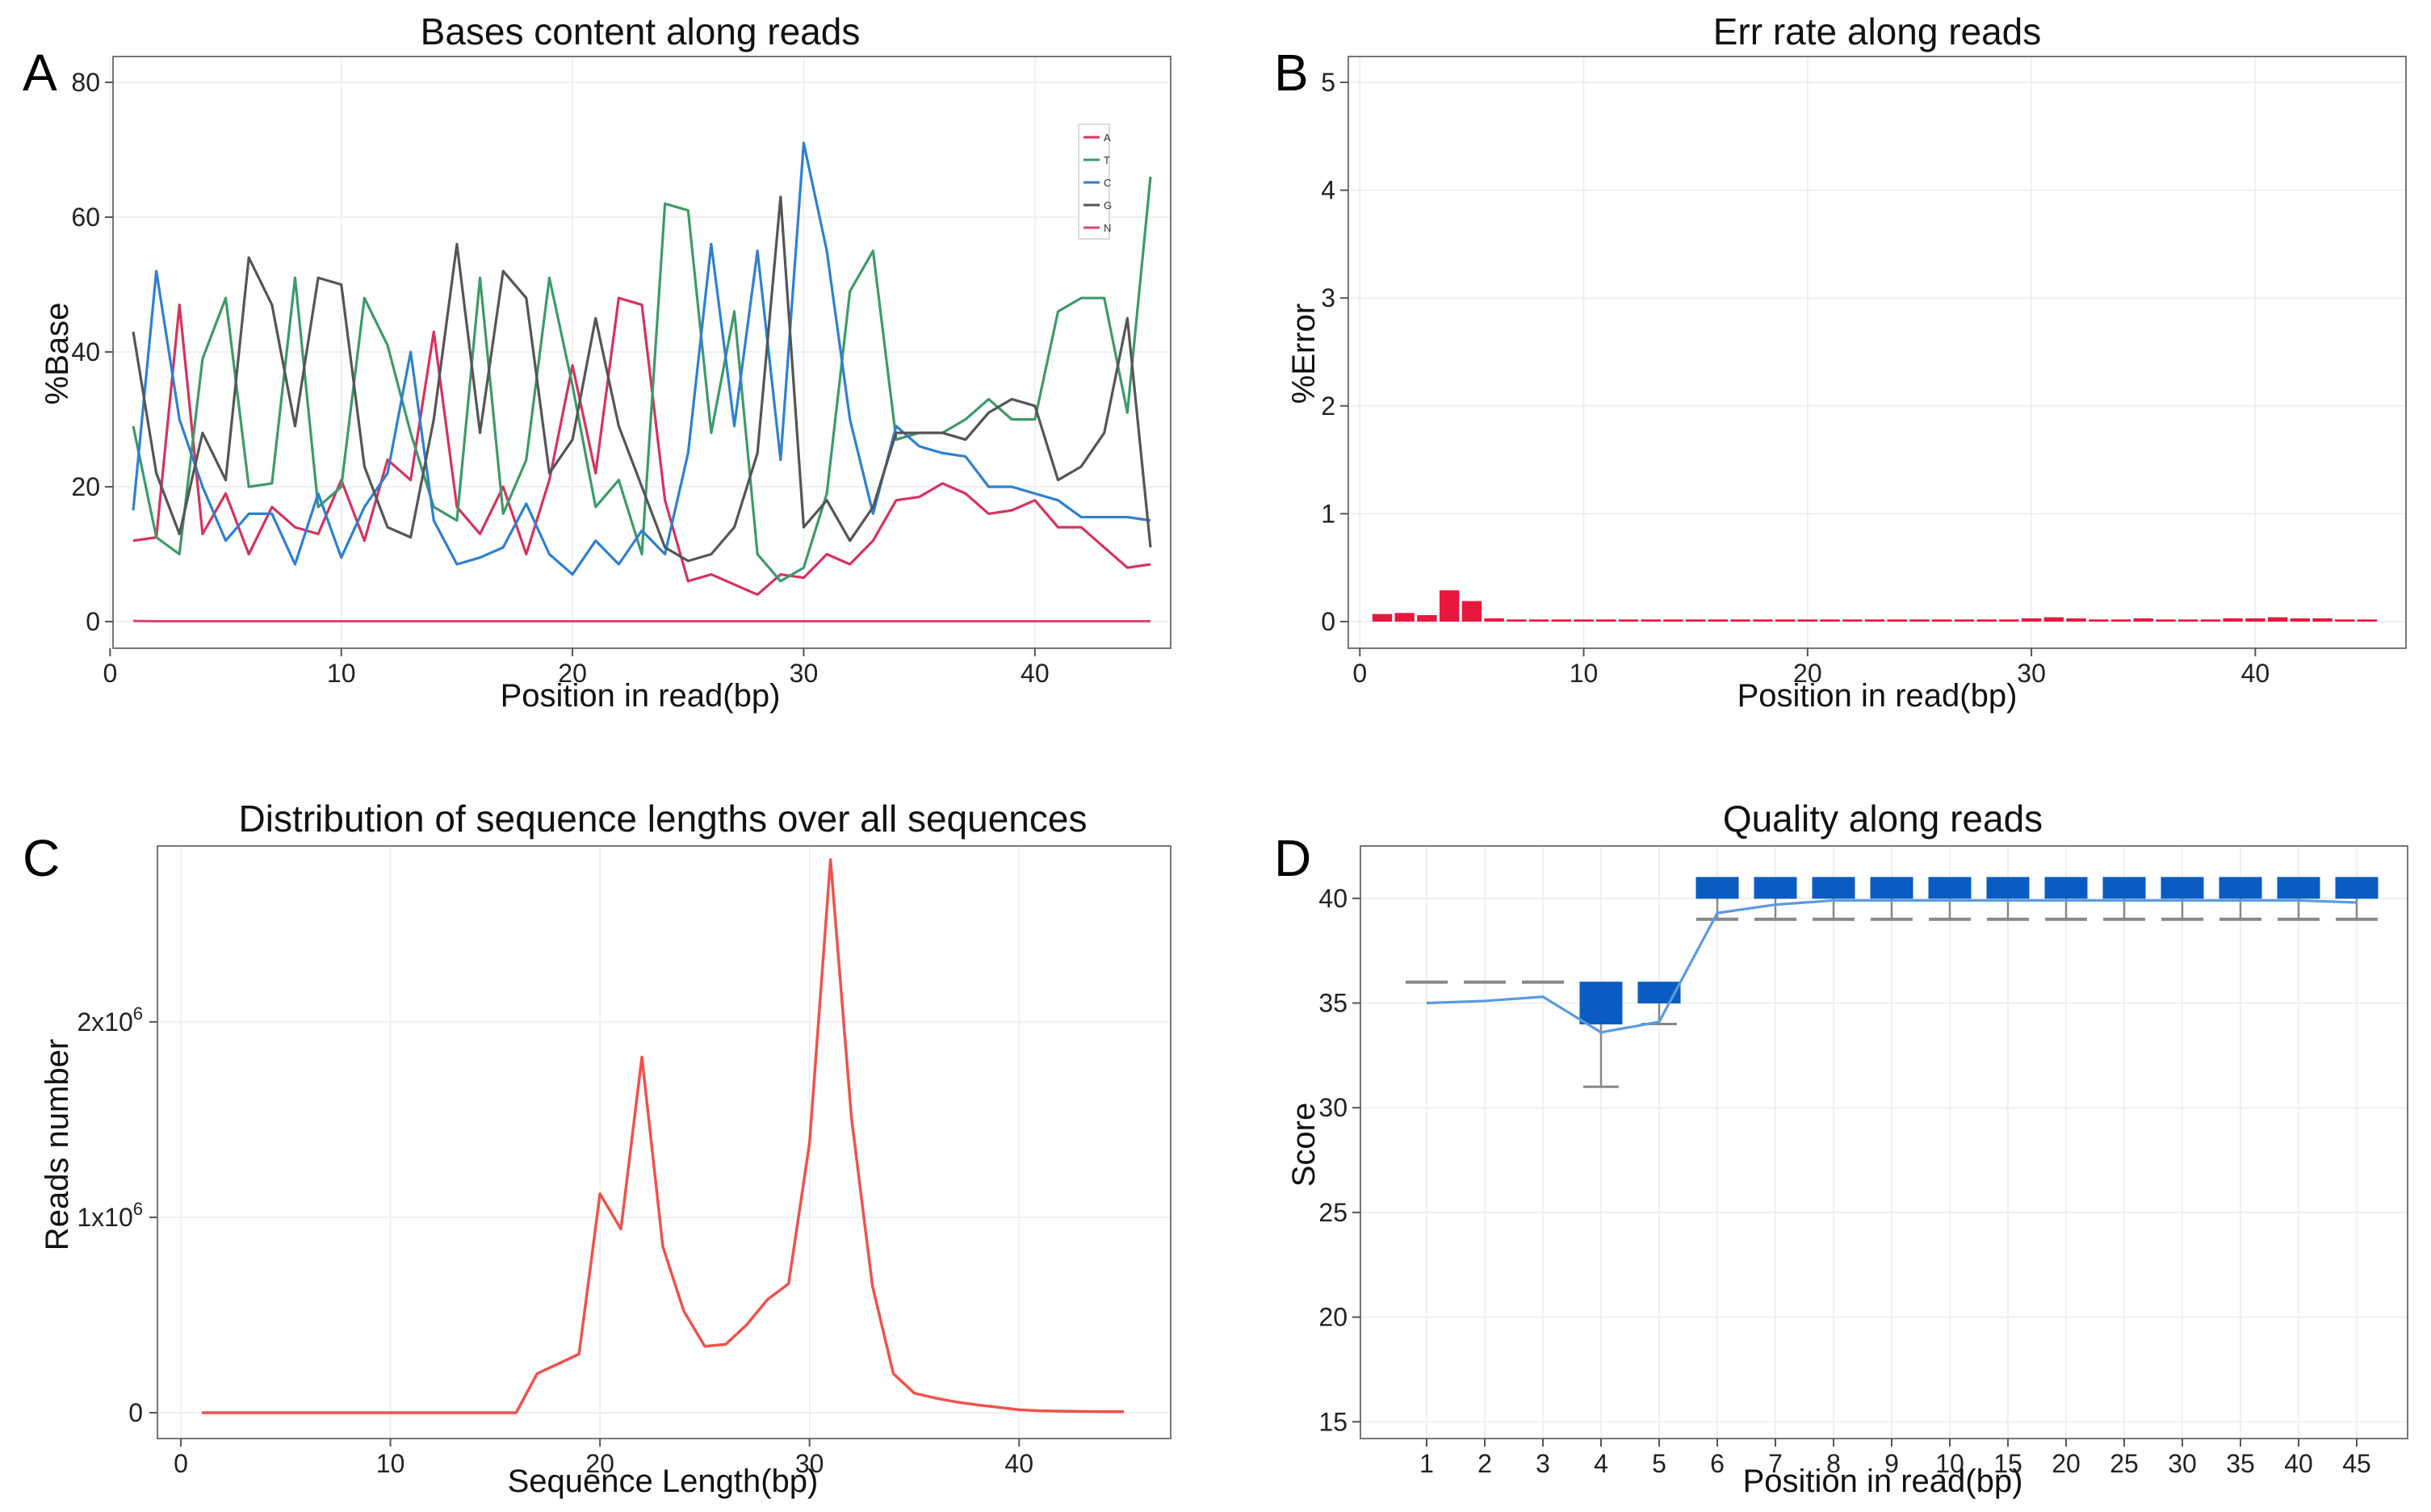  Describe the element at coordinates (1328, 297) in the screenshot. I see `y-tick-label: 3` at that location.